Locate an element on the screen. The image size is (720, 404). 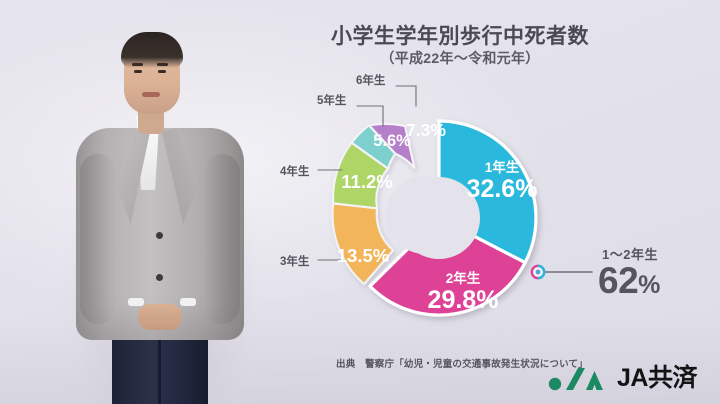
presenter-hands is located at coordinates (160, 317).